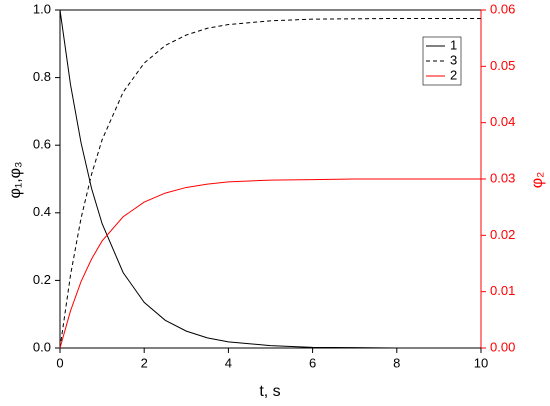  Describe the element at coordinates (42, 76) in the screenshot. I see `y-tick-label: 0.8` at that location.